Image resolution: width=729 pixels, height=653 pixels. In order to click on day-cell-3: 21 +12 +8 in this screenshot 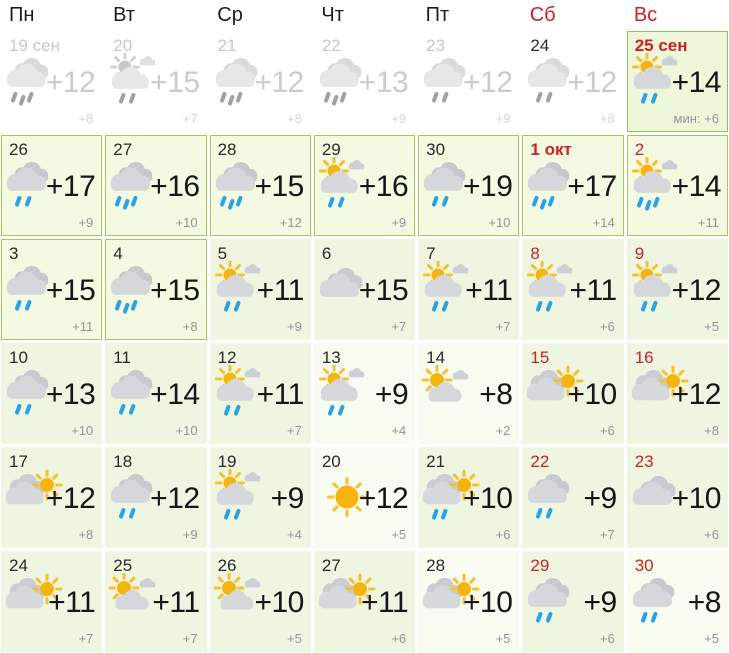, I will do `click(260, 81)`.